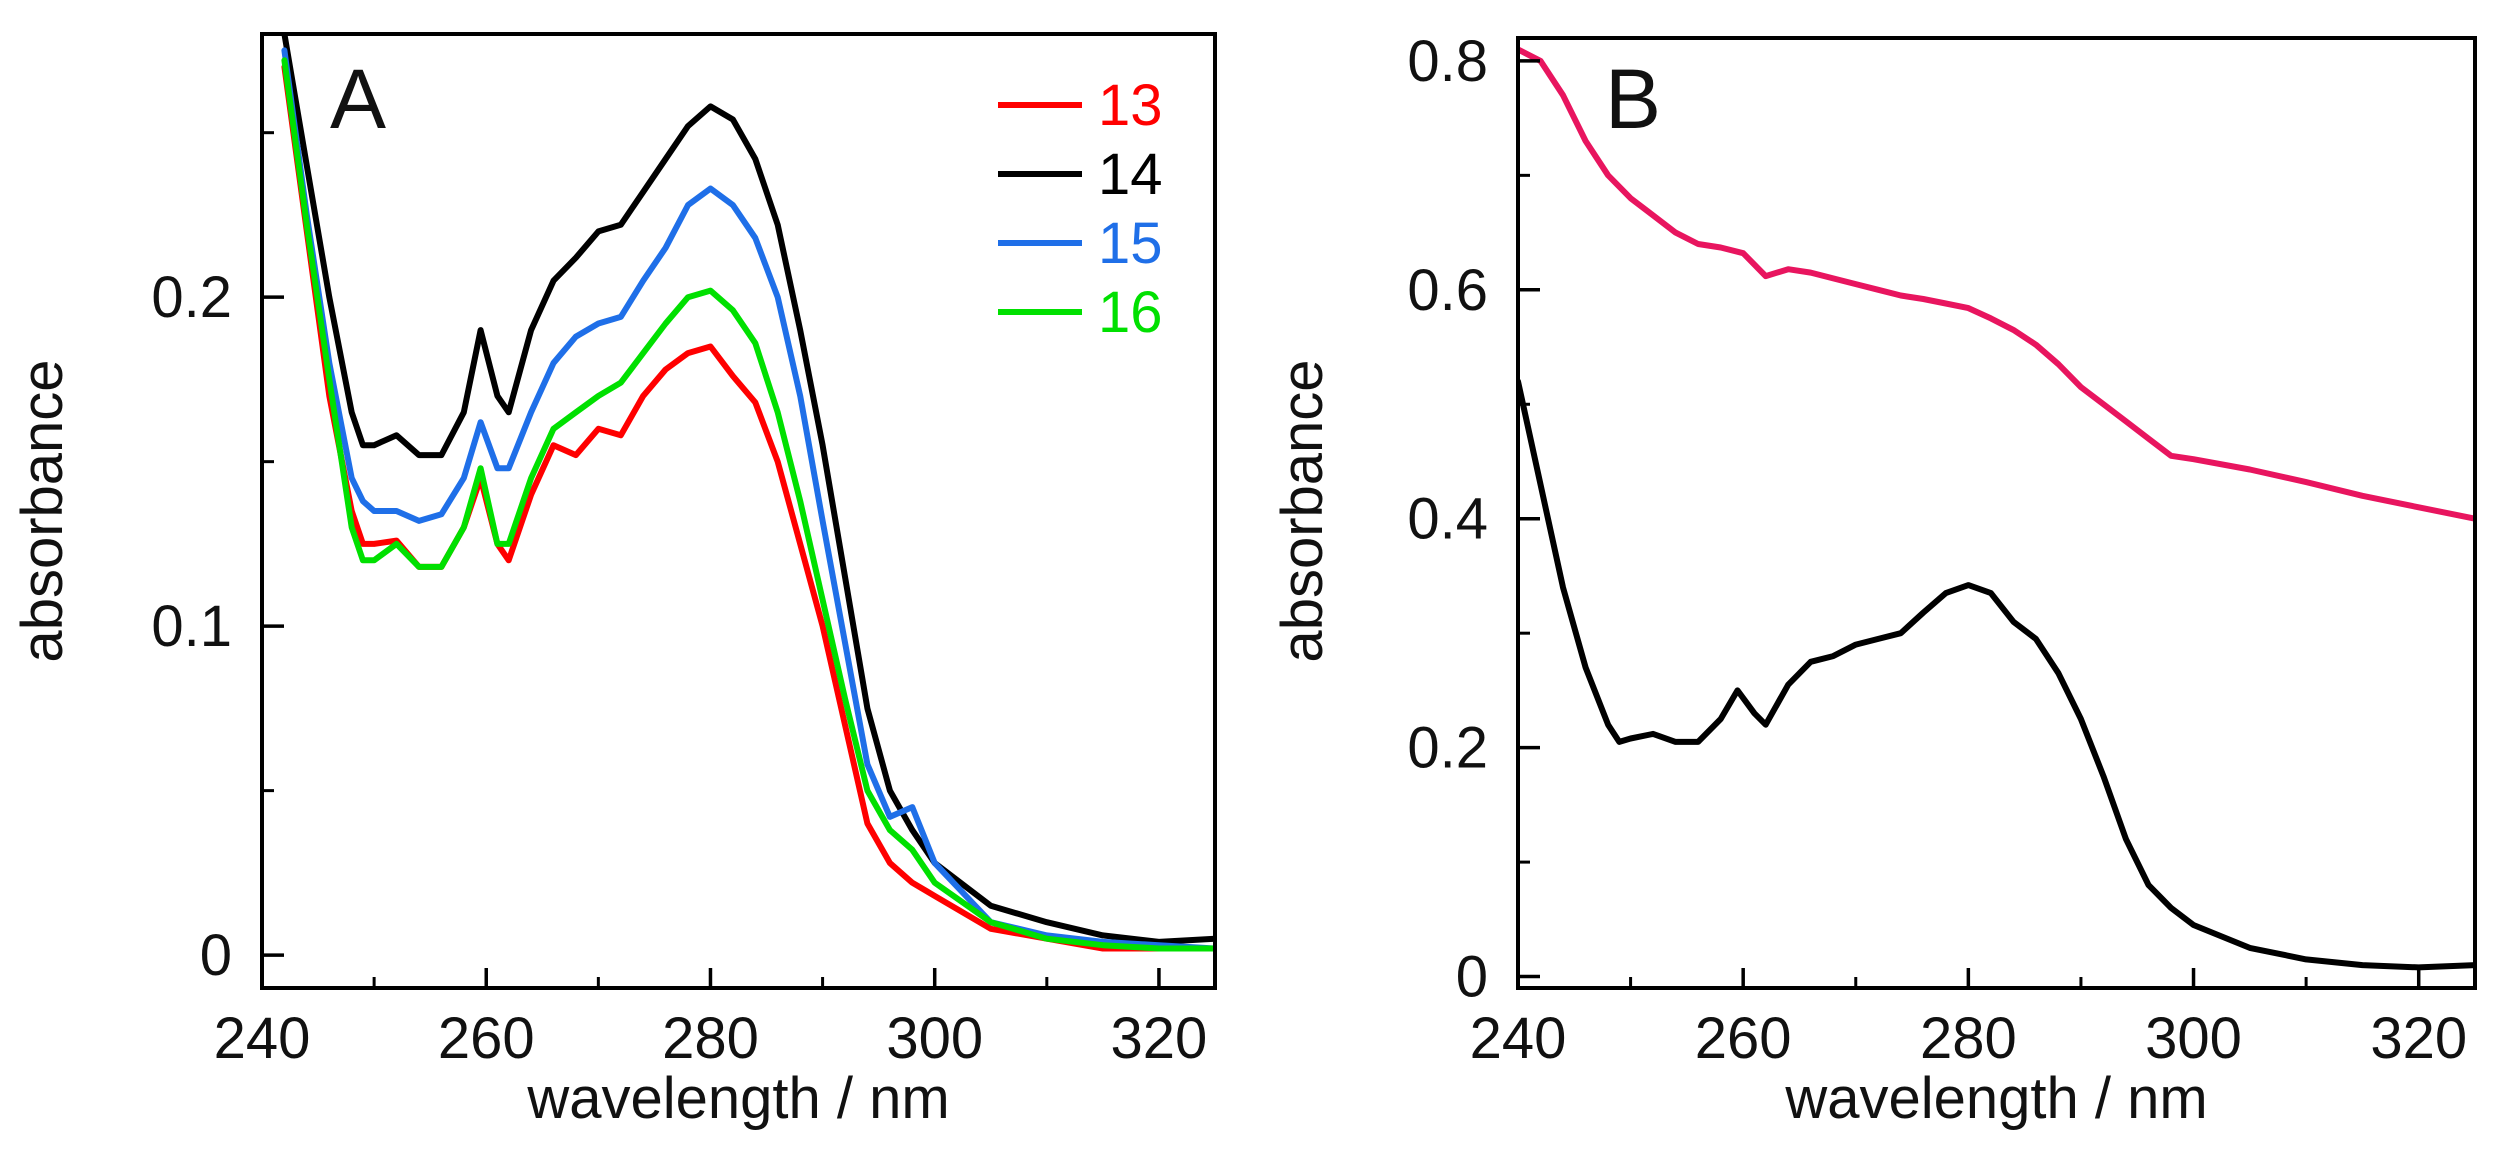  What do you see at coordinates (358, 99) in the screenshot?
I see `panel-letter: A` at bounding box center [358, 99].